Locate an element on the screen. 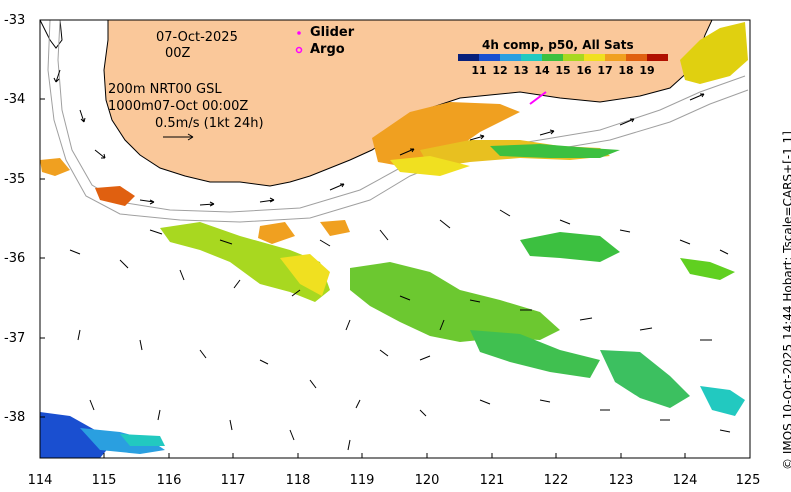 The height and width of the screenshot is (492, 791). x-tick-label: 115 is located at coordinates (104, 480).